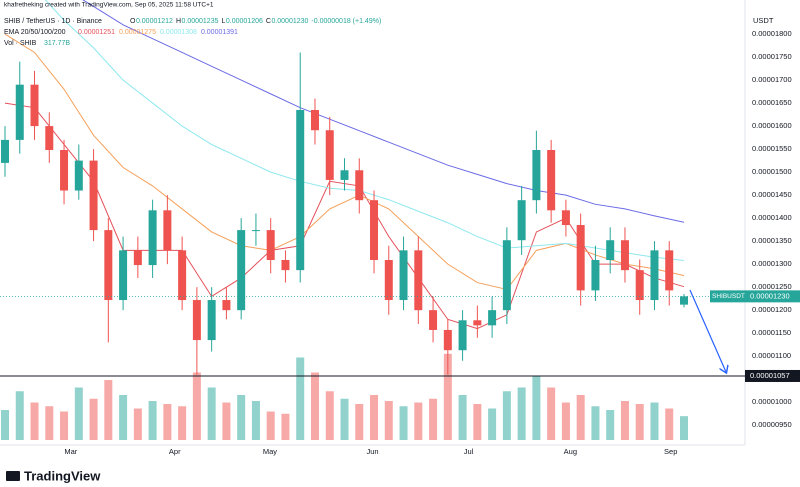  I want to click on ohlc-key: O, so click(133, 21).